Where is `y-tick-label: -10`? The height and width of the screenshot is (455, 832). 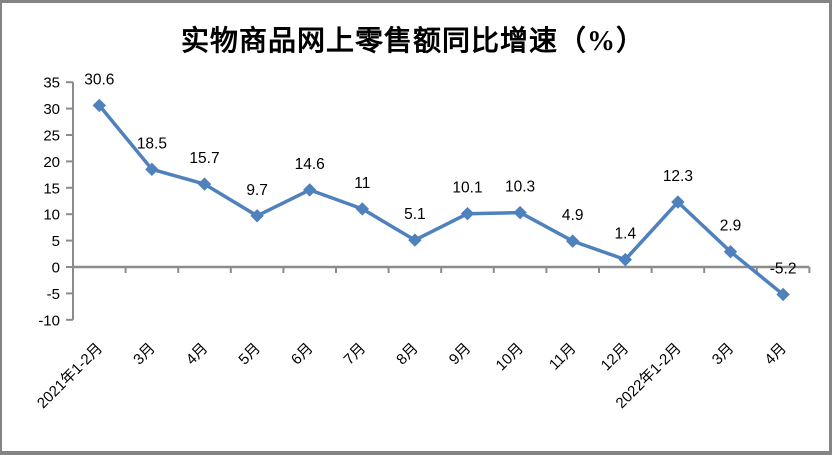
y-tick-label: -10 is located at coordinates (49, 320).